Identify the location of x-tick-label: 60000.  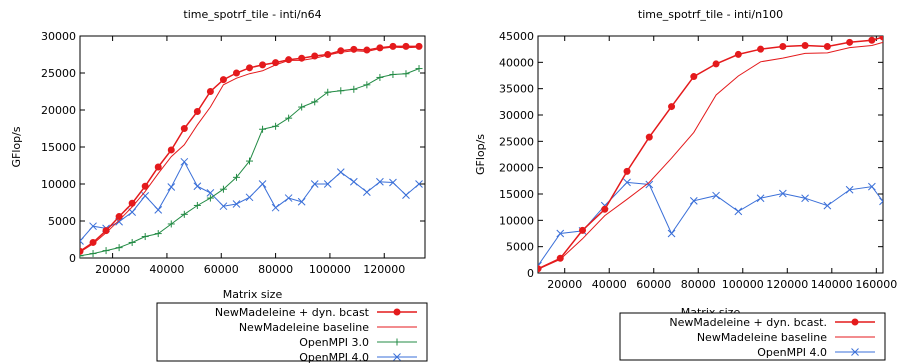
(221, 269).